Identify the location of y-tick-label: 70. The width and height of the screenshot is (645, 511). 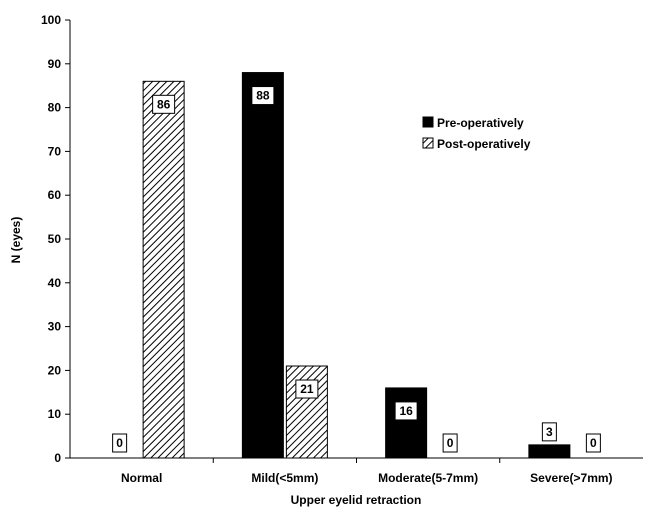
(55, 151).